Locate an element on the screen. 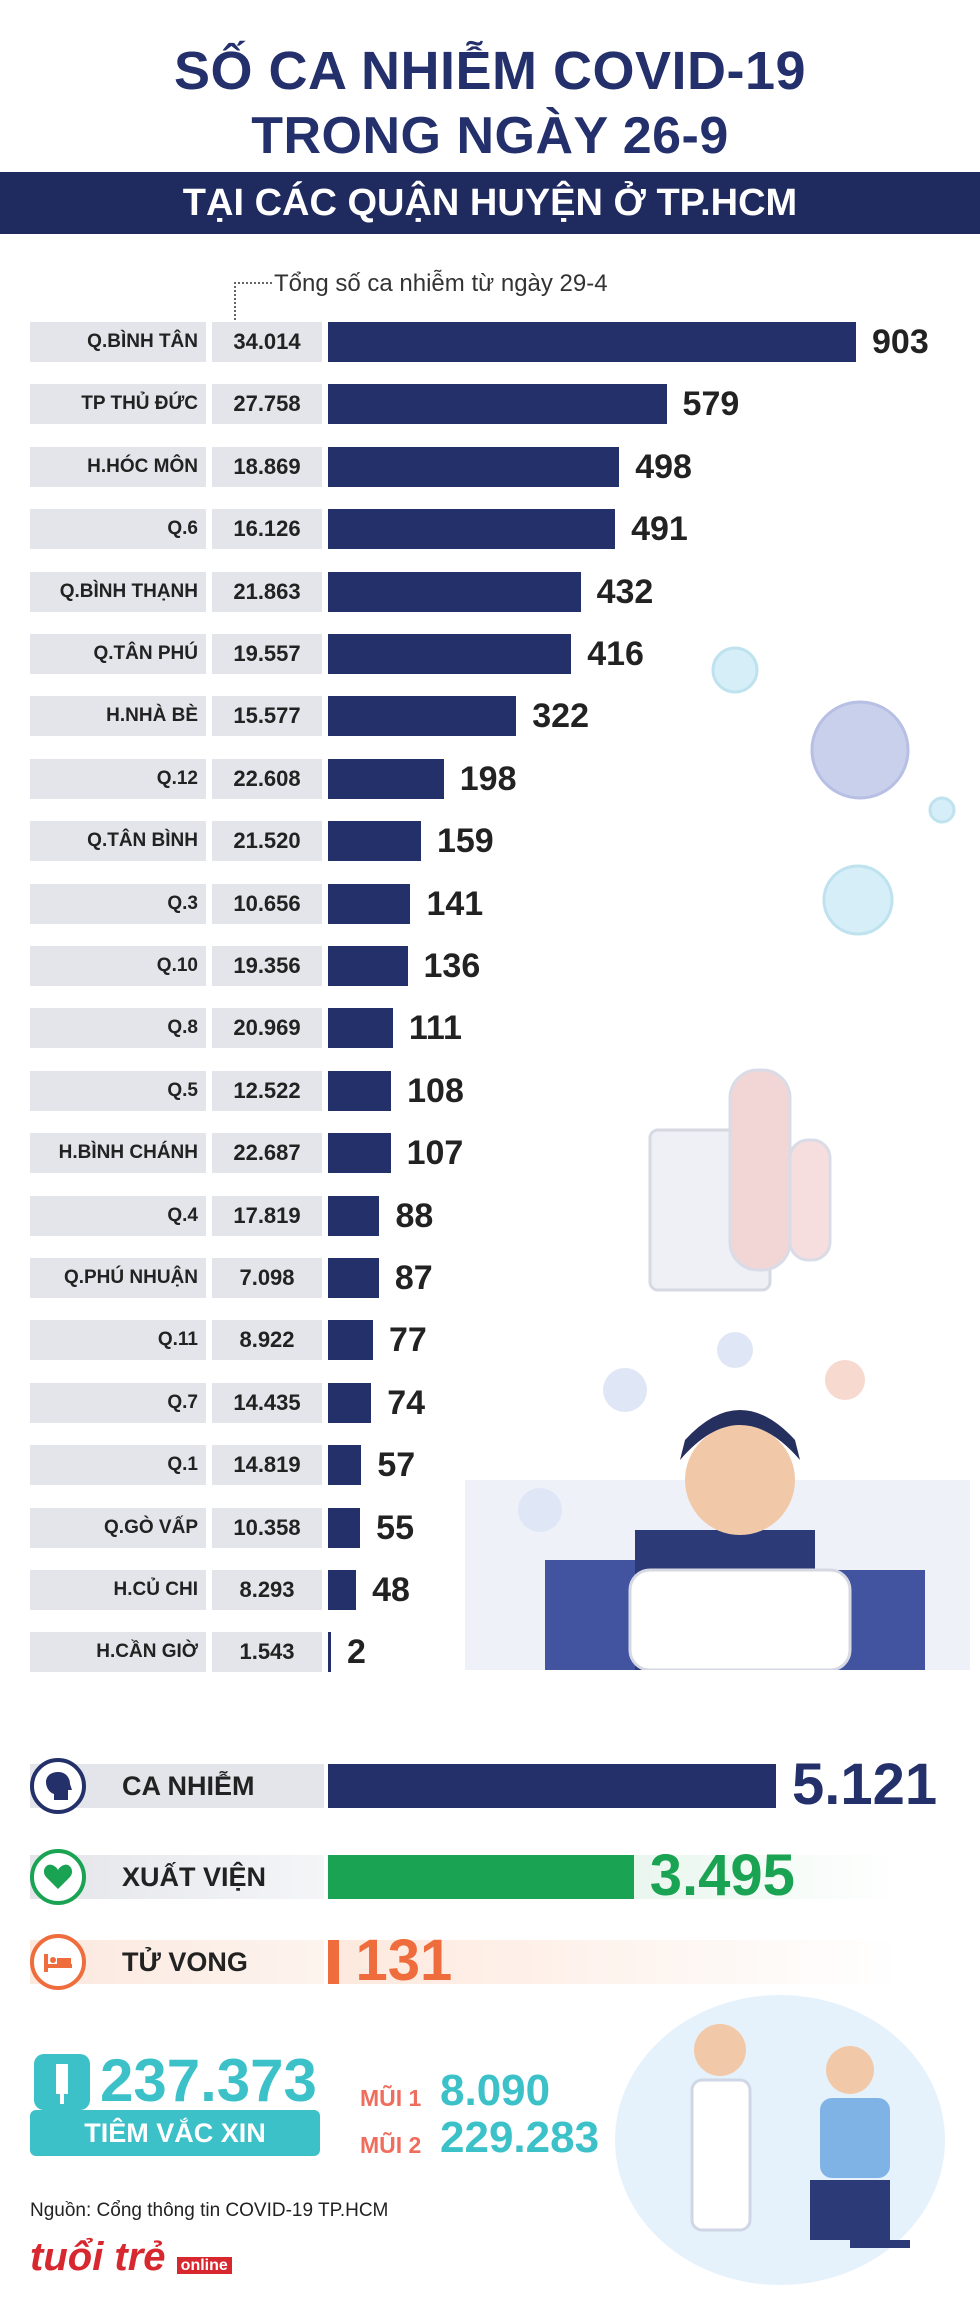  district-value: 74 is located at coordinates (406, 1403).